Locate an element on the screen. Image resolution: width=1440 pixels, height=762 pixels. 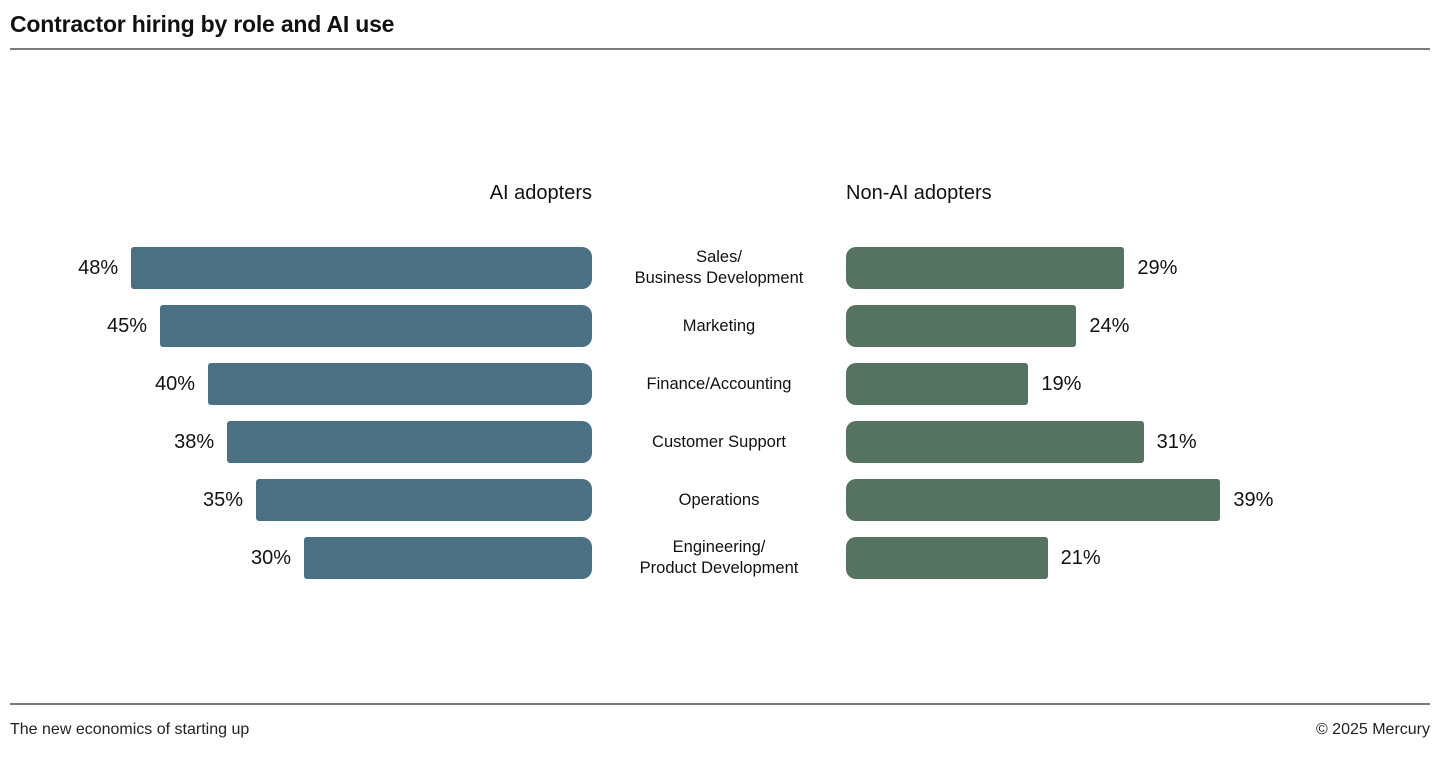
ai-adopters-value-label: 45% is located at coordinates (126, 325).